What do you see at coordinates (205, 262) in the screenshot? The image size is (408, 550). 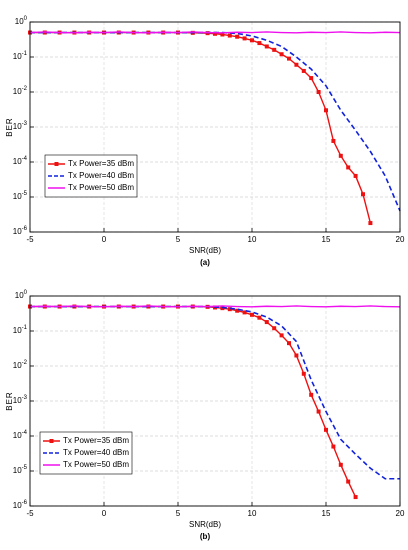 I see `caption: (a)` at bounding box center [205, 262].